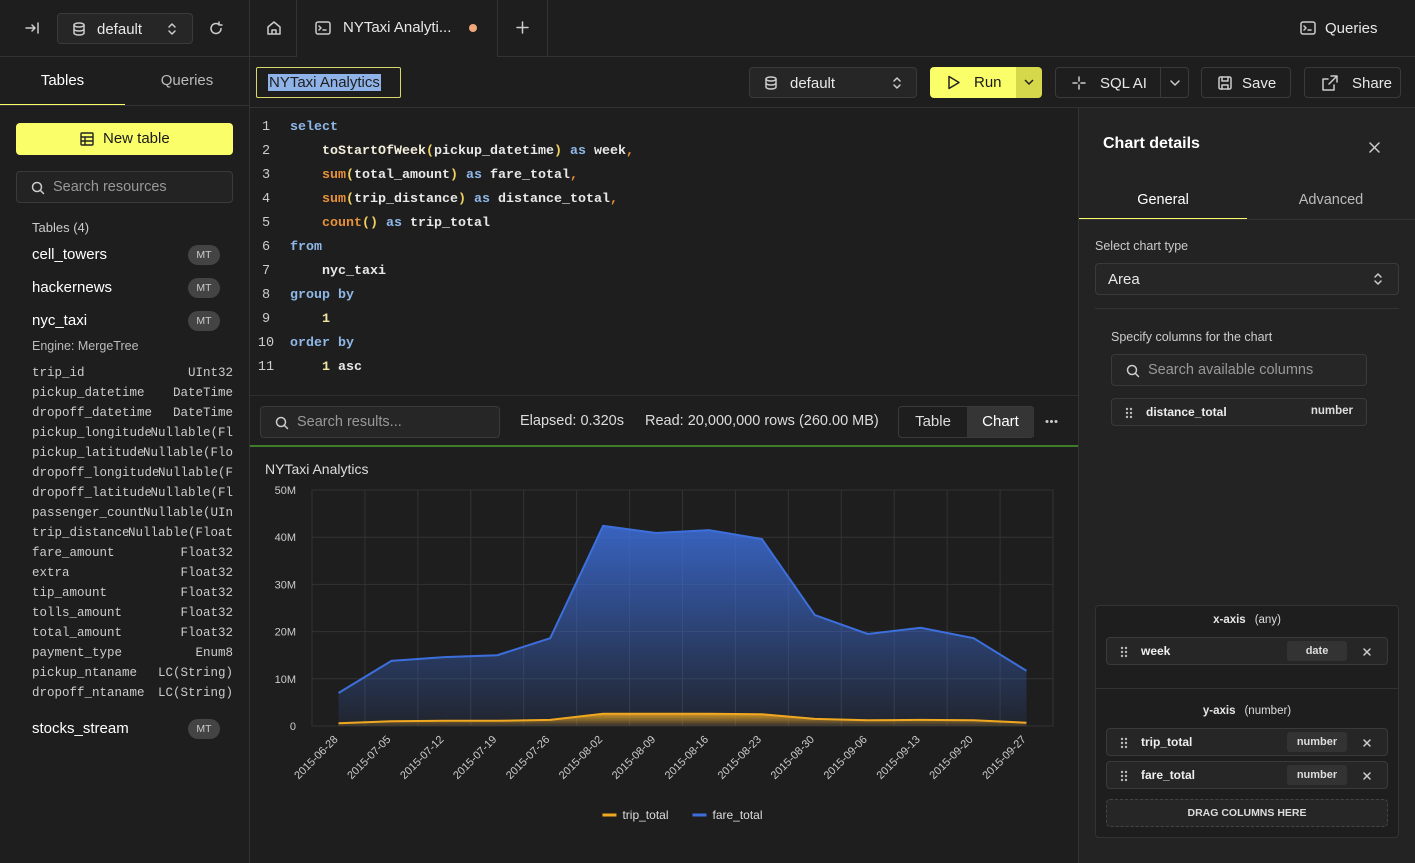 Image resolution: width=1415 pixels, height=863 pixels. Describe the element at coordinates (1239, 370) in the screenshot. I see `columns-search: Search available columns` at that location.